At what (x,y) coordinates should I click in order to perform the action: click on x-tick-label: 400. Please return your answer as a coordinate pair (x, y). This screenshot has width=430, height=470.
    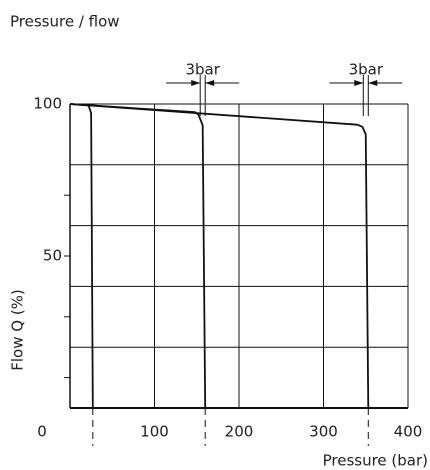
    Looking at the image, I should click on (408, 432).